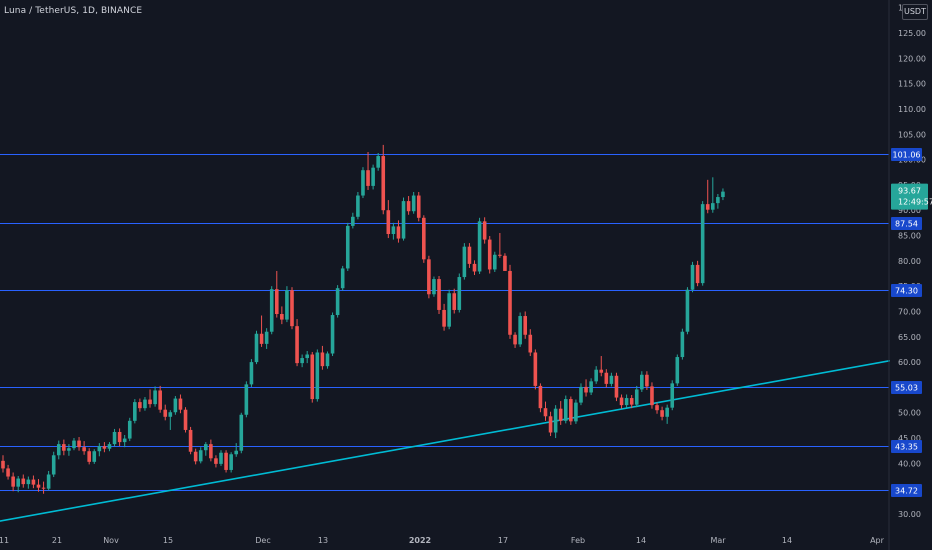 The width and height of the screenshot is (932, 550). Describe the element at coordinates (420, 540) in the screenshot. I see `x-tick-label: 2022` at that location.